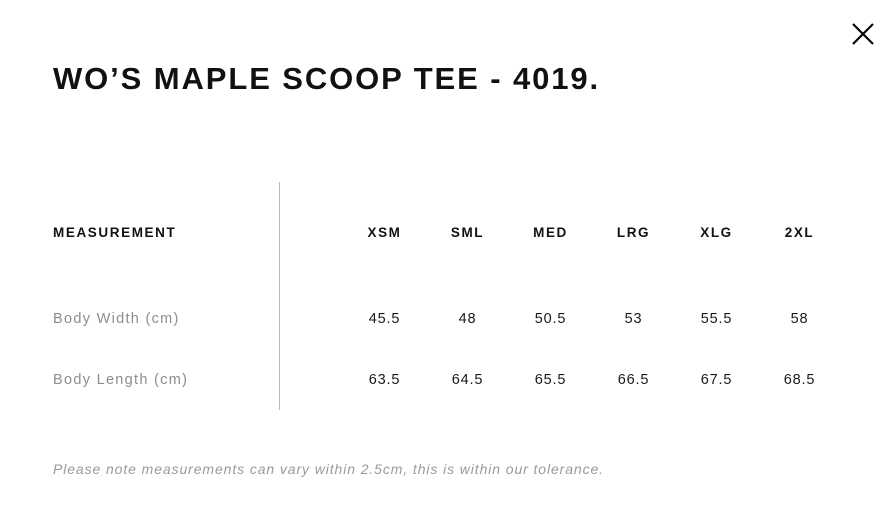 The height and width of the screenshot is (530, 894). I want to click on cell-body-width-med: 50.5, so click(550, 318).